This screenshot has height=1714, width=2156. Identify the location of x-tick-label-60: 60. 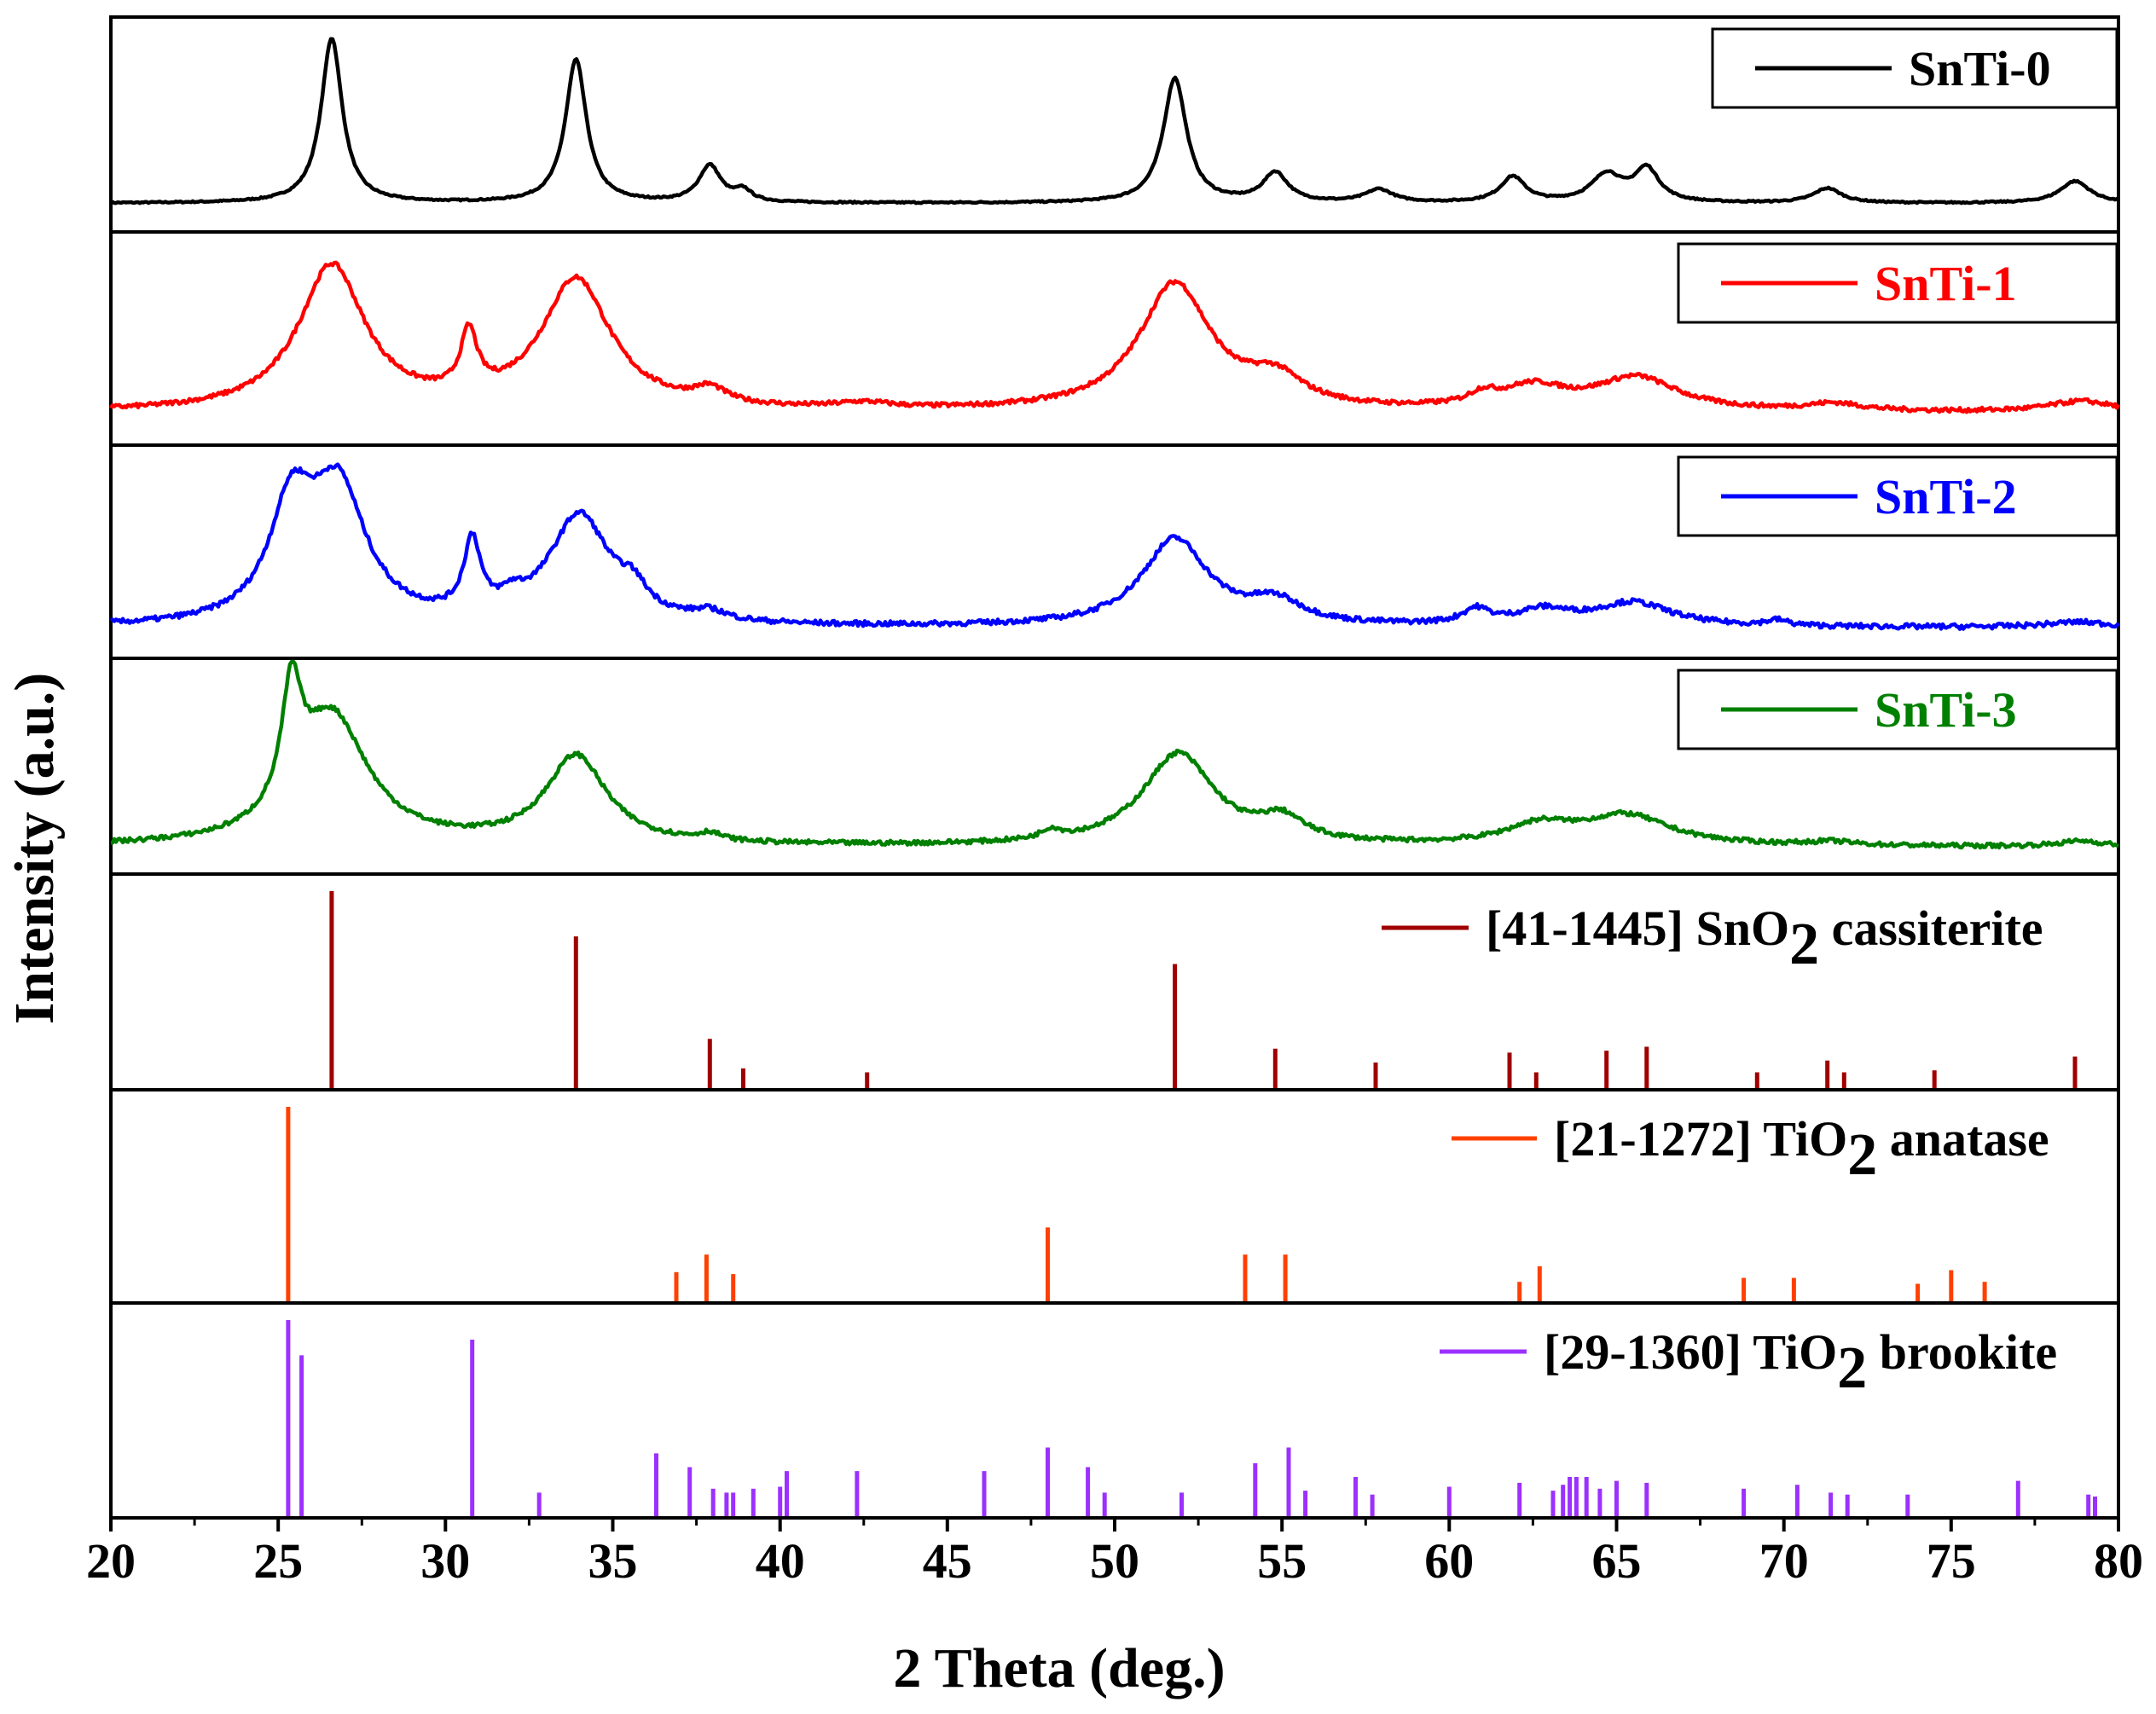
(1449, 1561).